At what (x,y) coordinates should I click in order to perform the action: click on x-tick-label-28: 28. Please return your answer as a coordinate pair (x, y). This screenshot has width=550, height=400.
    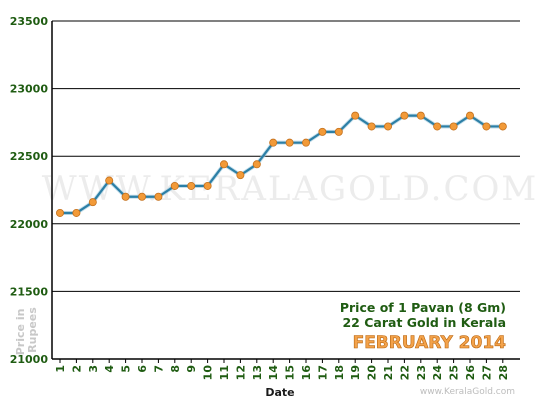
    Looking at the image, I should click on (503, 372).